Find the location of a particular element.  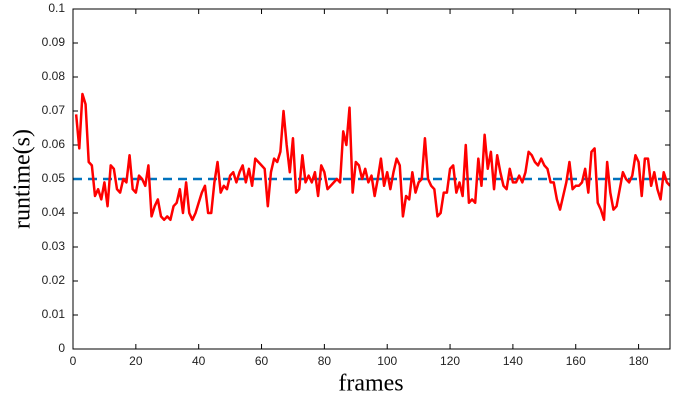

y-tick-label: 0.05 is located at coordinates (54, 178).